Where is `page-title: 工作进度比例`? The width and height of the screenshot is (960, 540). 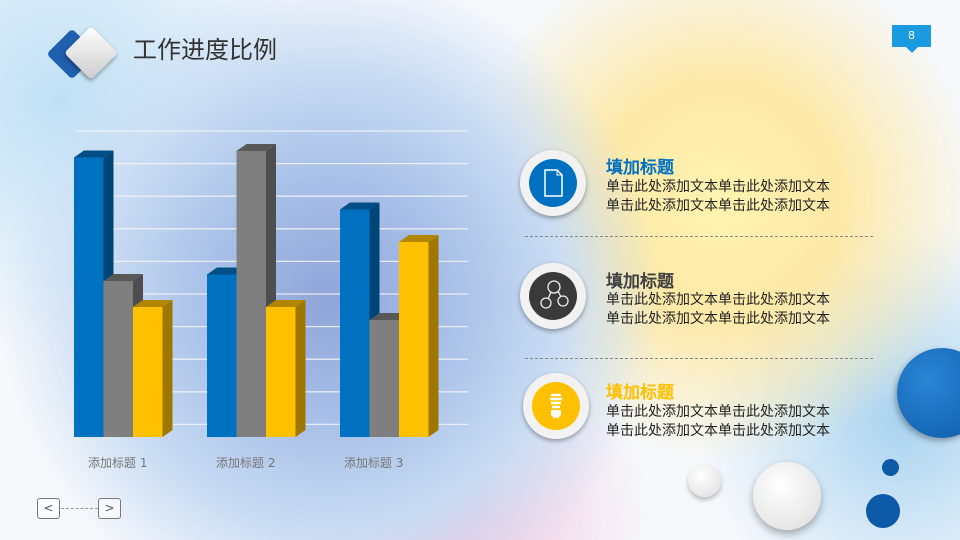
page-title: 工作进度比例 is located at coordinates (205, 50).